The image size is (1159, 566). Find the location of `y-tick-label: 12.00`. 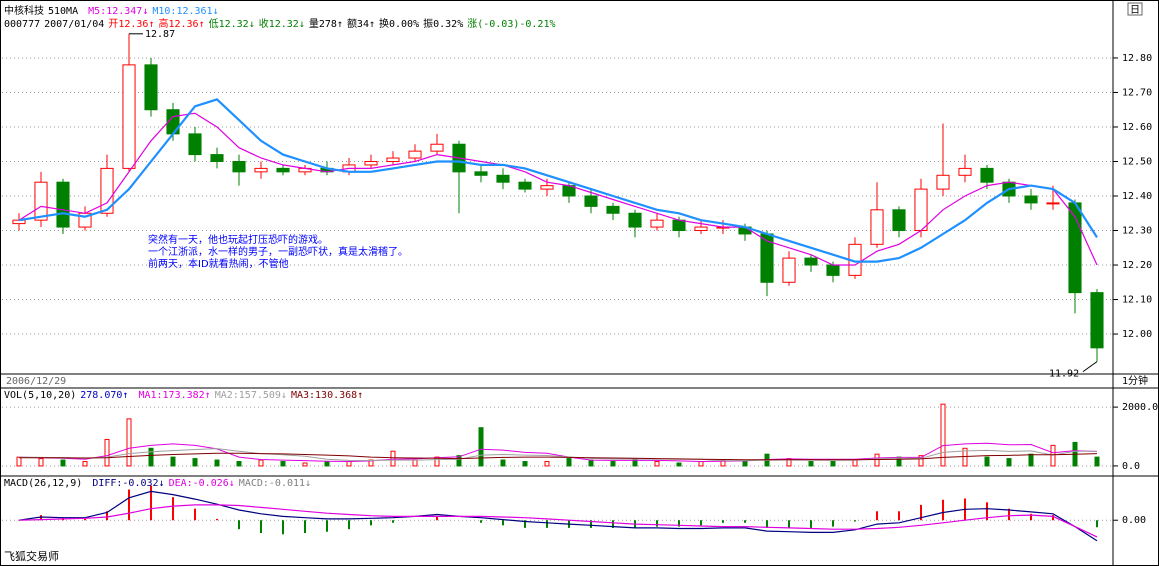

y-tick-label: 12.00 is located at coordinates (1137, 334).